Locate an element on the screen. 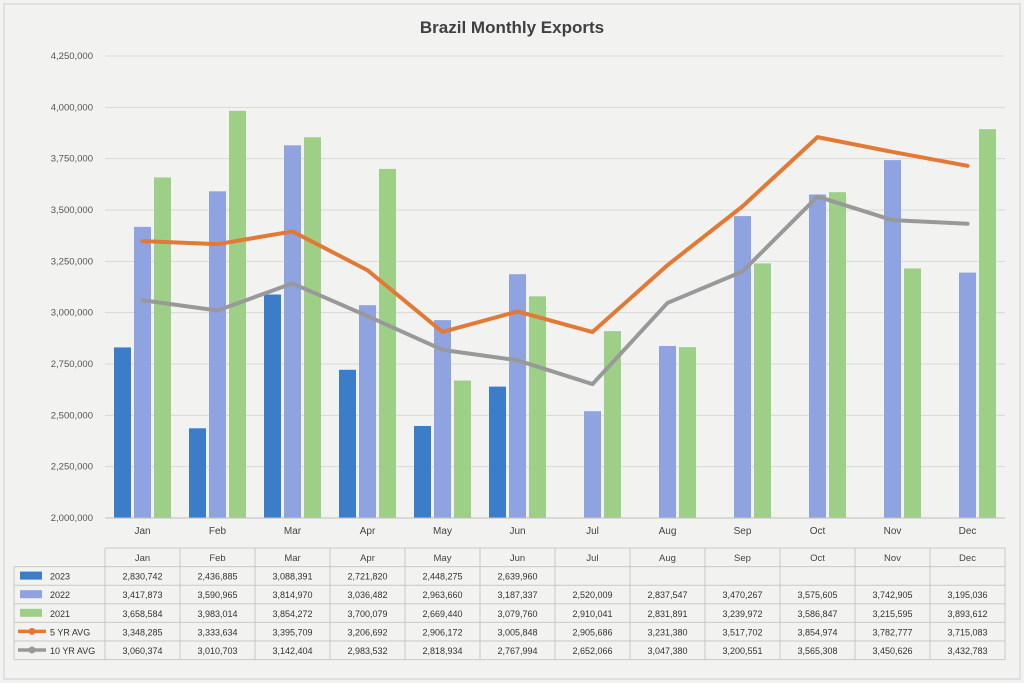 The width and height of the screenshot is (1024, 683). legend-key-2021 is located at coordinates (31, 612).